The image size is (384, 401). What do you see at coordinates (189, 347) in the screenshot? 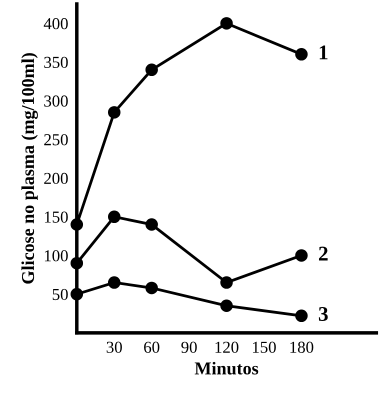
I see `x-tick-label: 90` at bounding box center [189, 347].